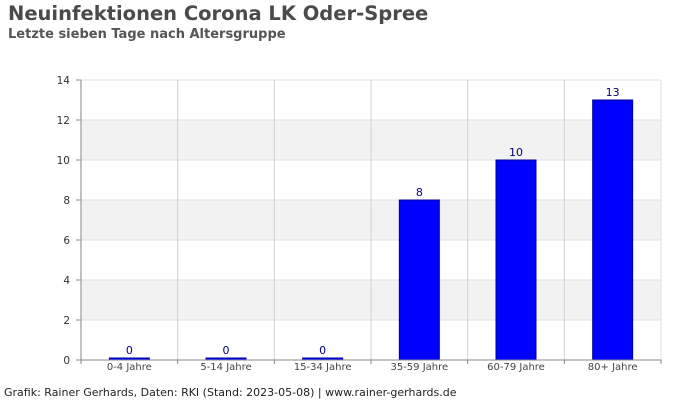 Image resolution: width=700 pixels, height=400 pixels. Describe the element at coordinates (63, 121) in the screenshot. I see `y-tick-label: 12` at that location.